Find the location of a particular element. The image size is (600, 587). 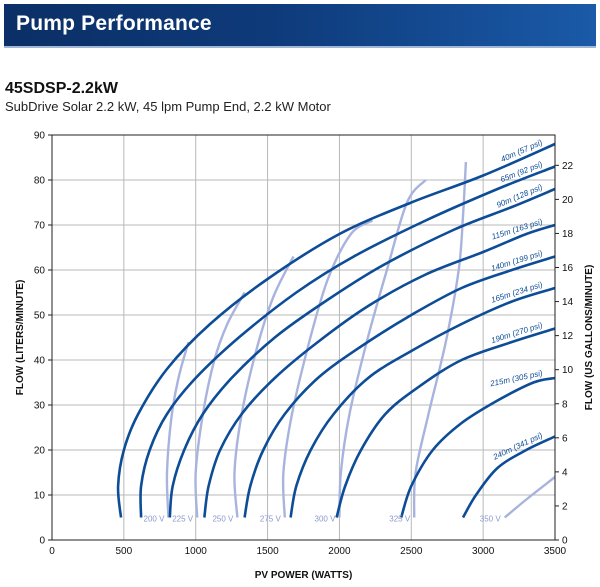

y2-tick-label: 6 is located at coordinates (565, 438).